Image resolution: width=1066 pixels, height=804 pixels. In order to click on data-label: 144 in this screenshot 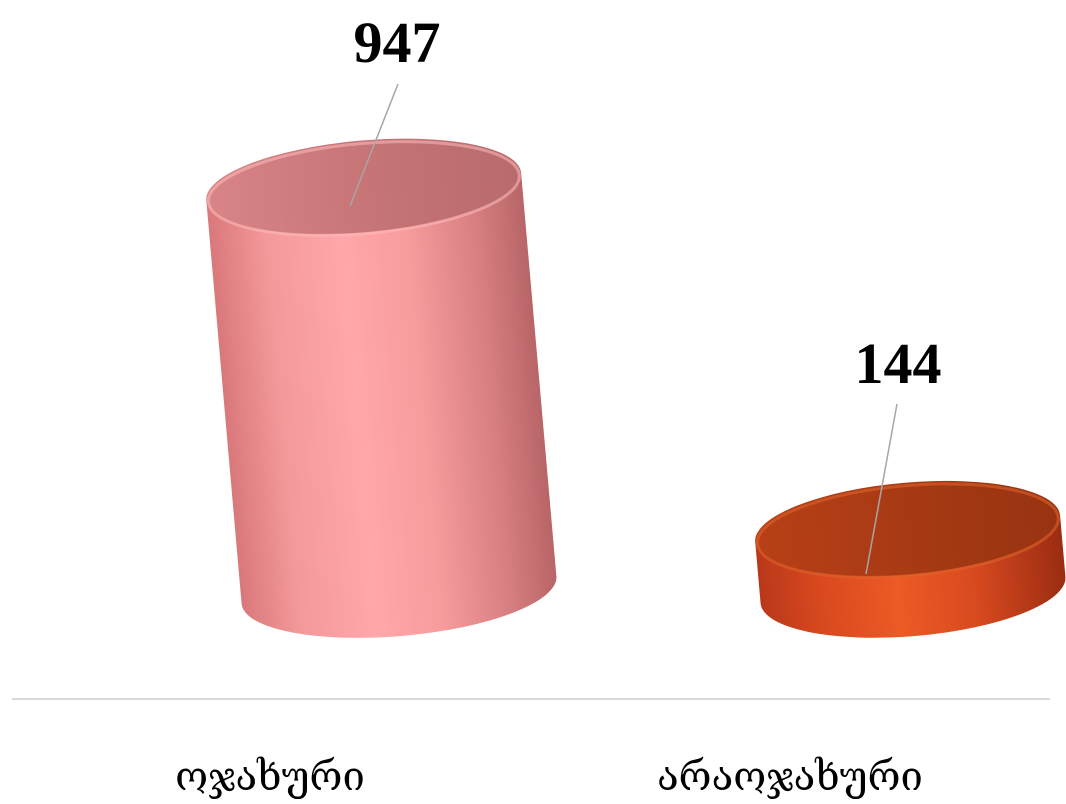, I will do `click(898, 363)`.